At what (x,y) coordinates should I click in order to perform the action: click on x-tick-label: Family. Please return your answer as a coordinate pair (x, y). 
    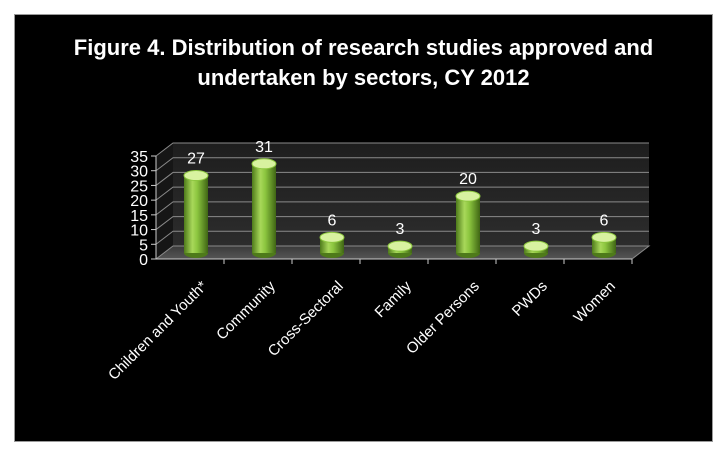
    Looking at the image, I should click on (394, 299).